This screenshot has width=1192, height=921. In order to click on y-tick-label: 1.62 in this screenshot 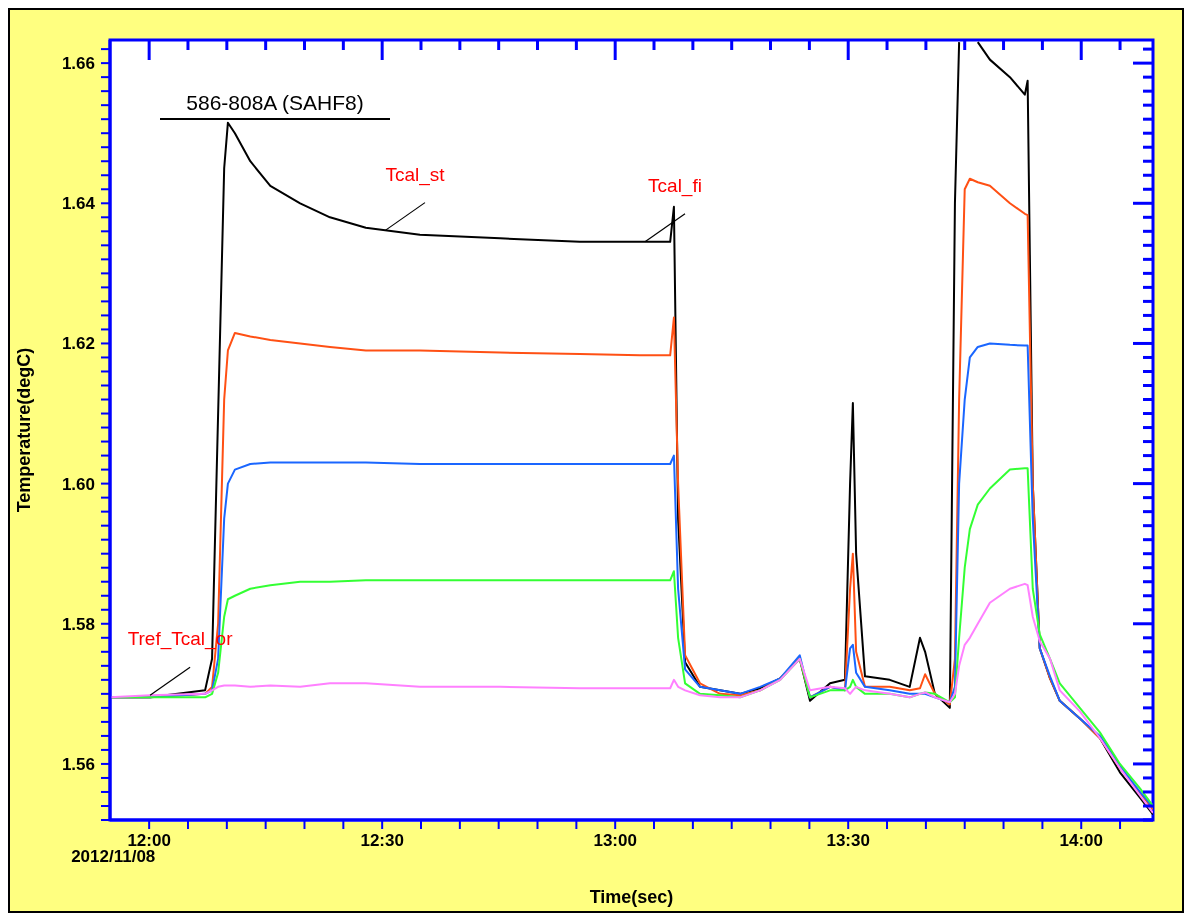, I will do `click(78, 344)`.